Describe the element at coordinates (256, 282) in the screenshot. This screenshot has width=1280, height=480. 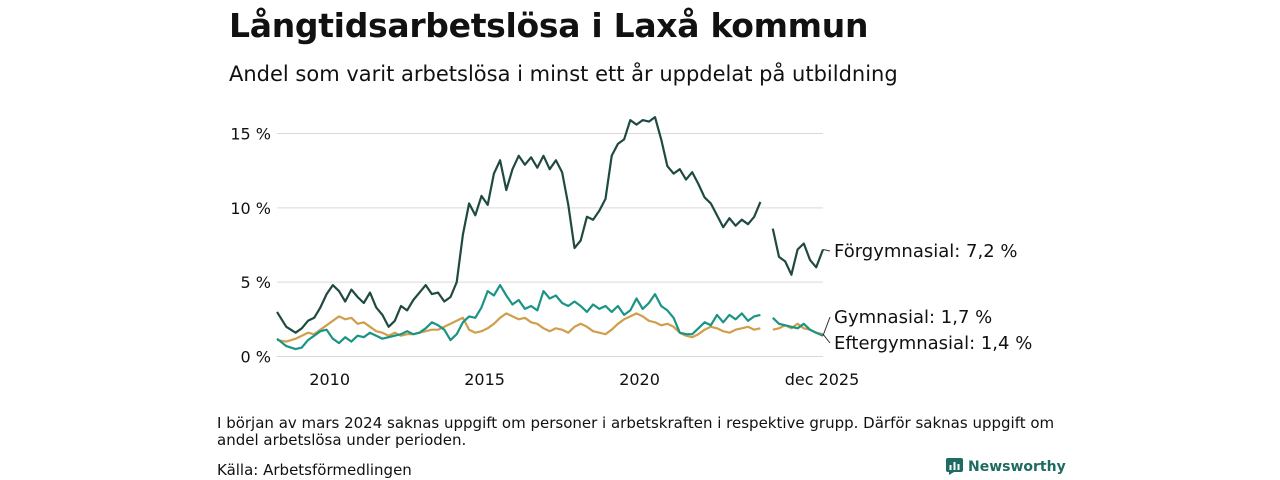
I see `y-tick-label: 5 %` at that location.